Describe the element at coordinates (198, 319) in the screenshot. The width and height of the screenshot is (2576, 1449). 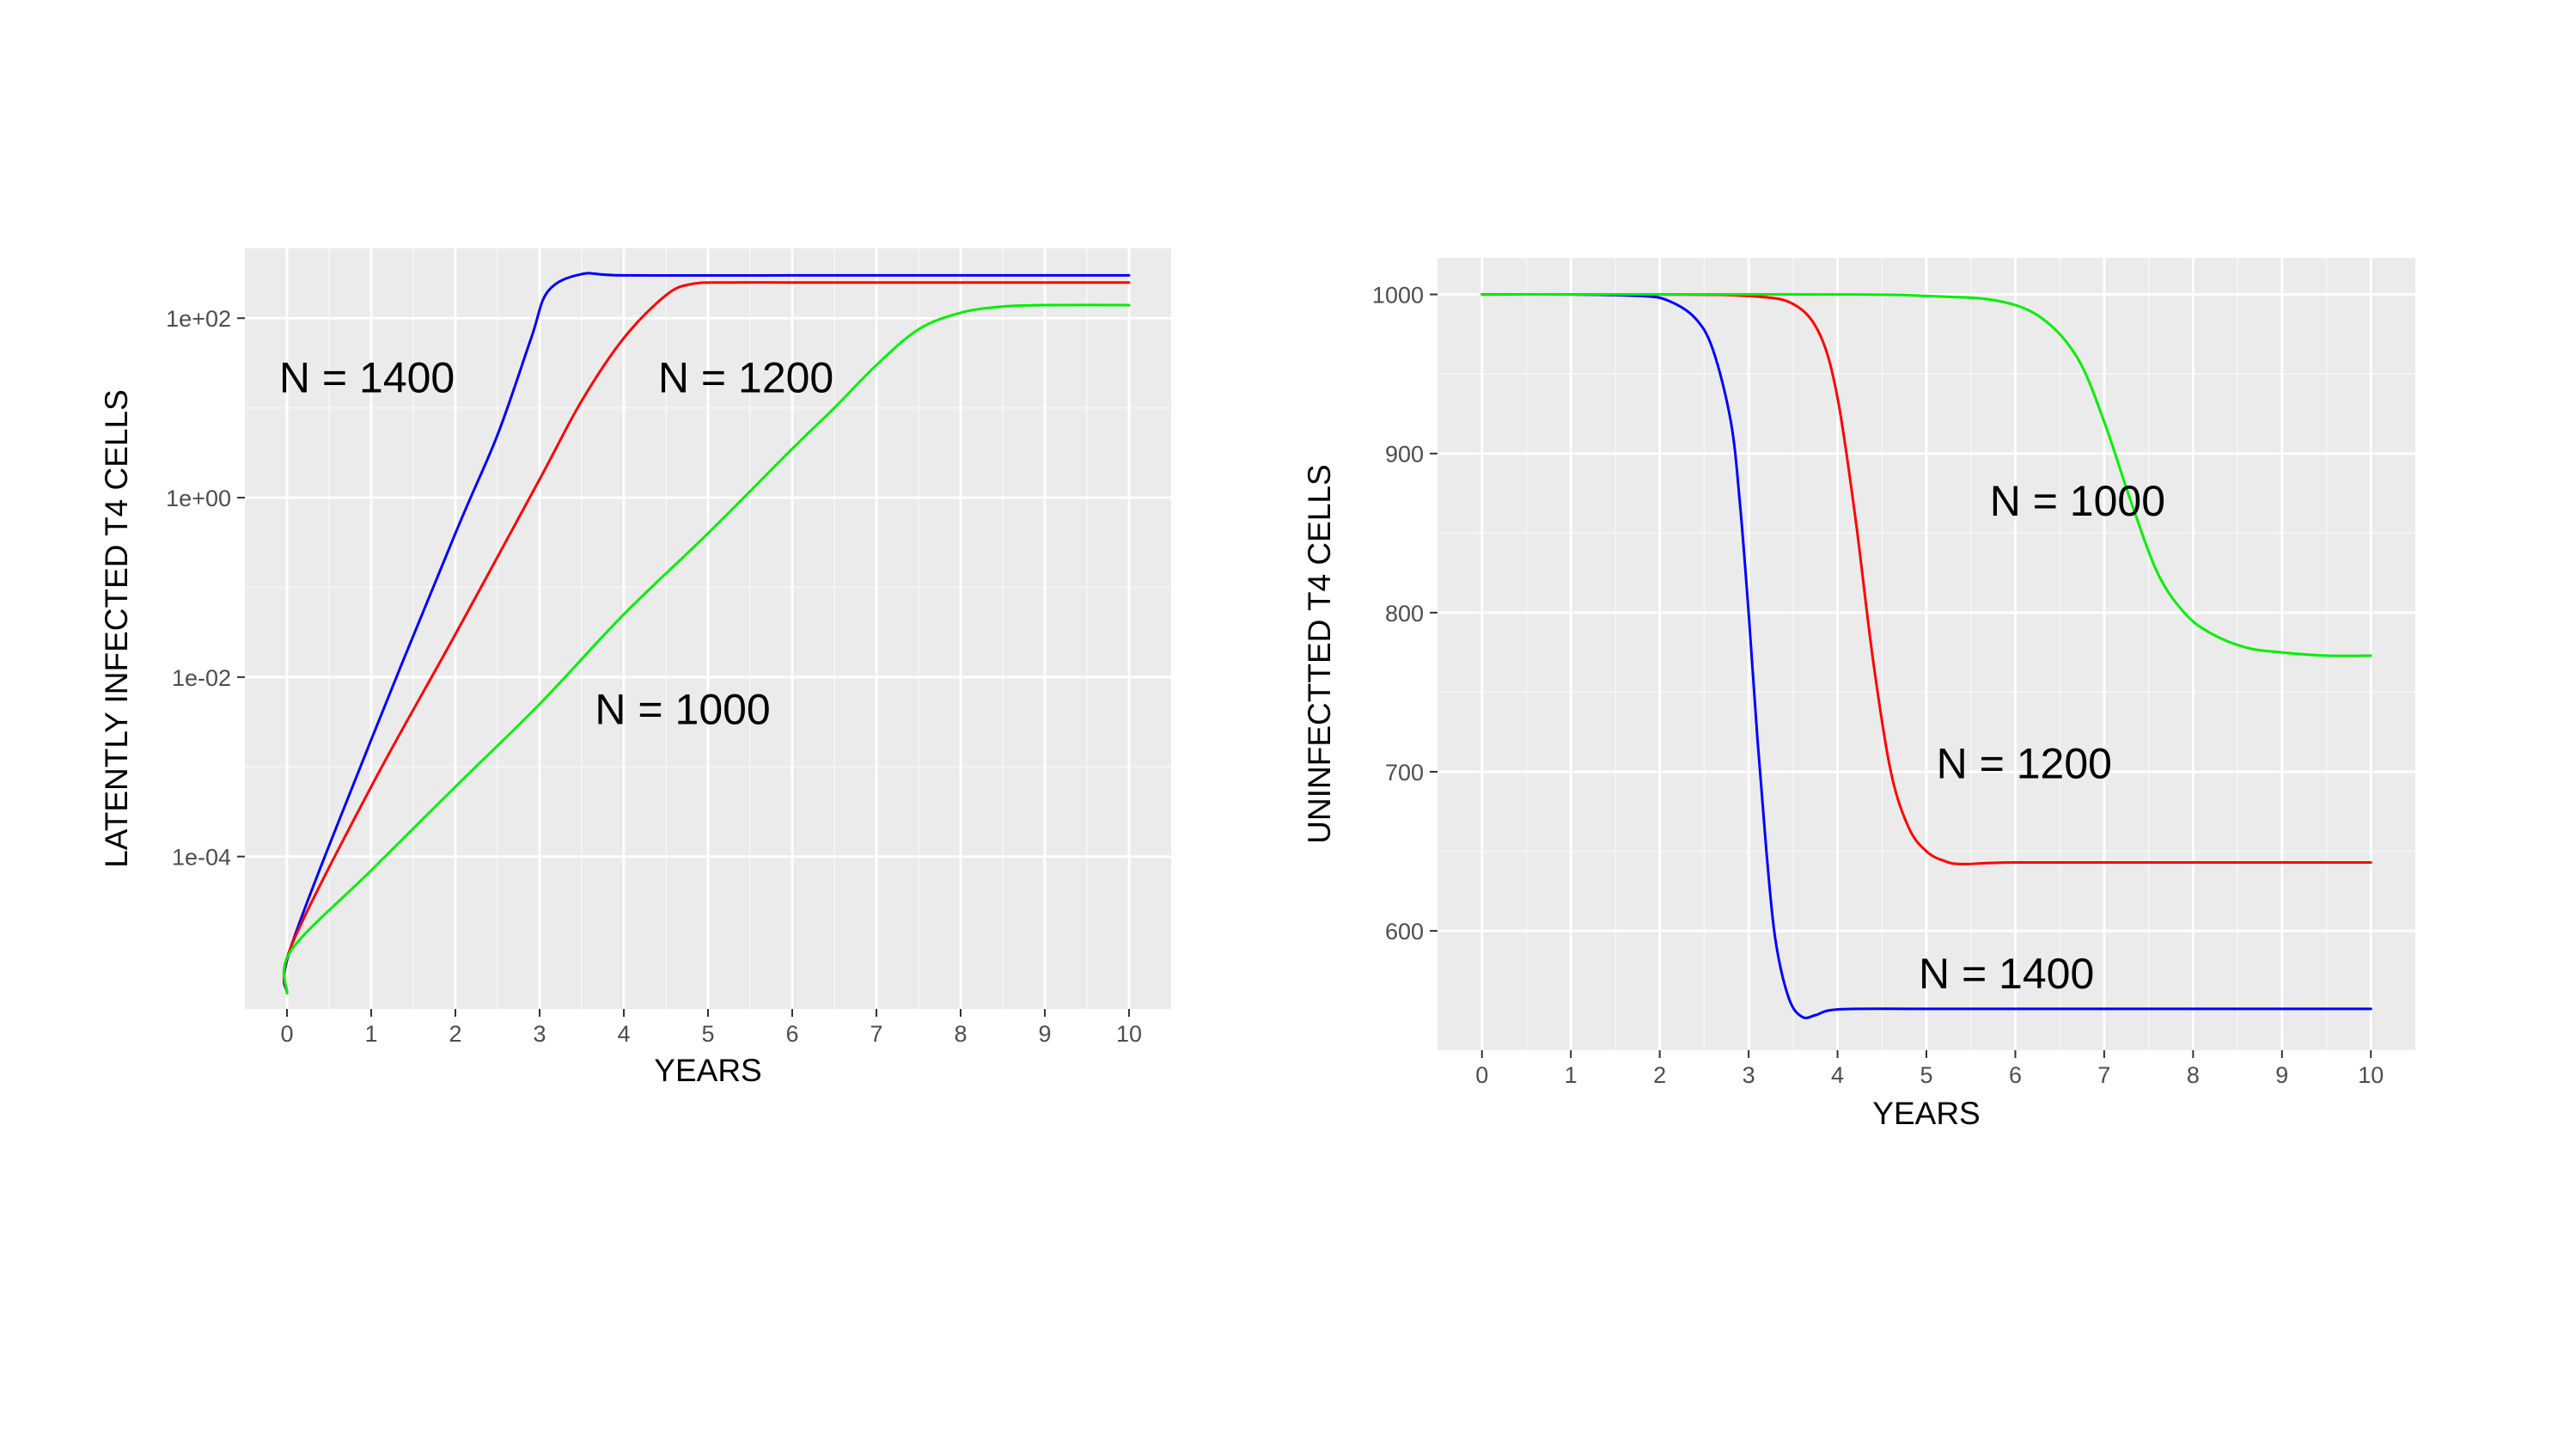
I see `y-tick-label: 1e+02` at that location.